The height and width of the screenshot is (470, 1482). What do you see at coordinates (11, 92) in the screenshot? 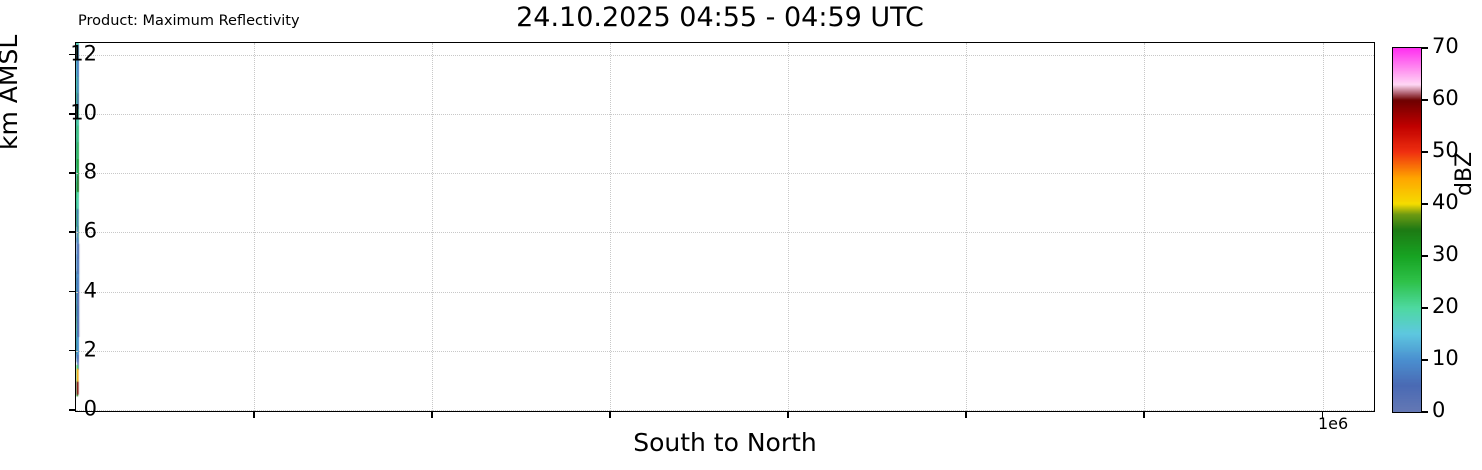
I see `y-axis-label: km AMSL` at bounding box center [11, 92].